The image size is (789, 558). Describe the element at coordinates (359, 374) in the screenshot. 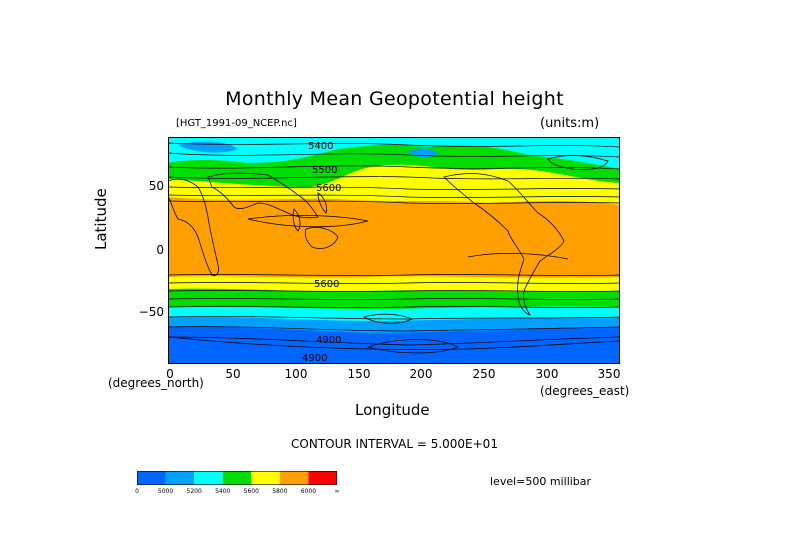

I see `x-tick-label: 150` at that location.